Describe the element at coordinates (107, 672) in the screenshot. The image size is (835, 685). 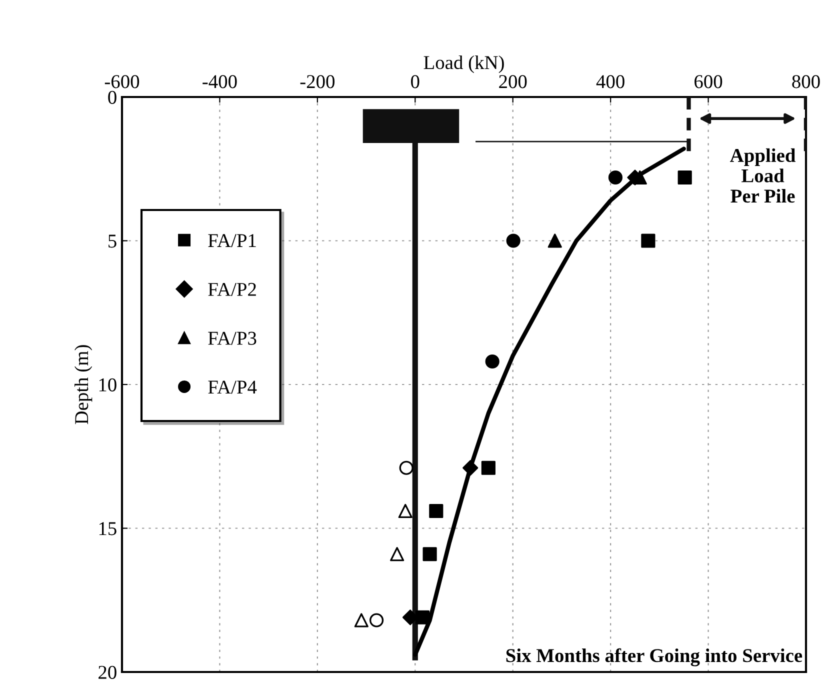
I see `y-tick-label: 20` at that location.